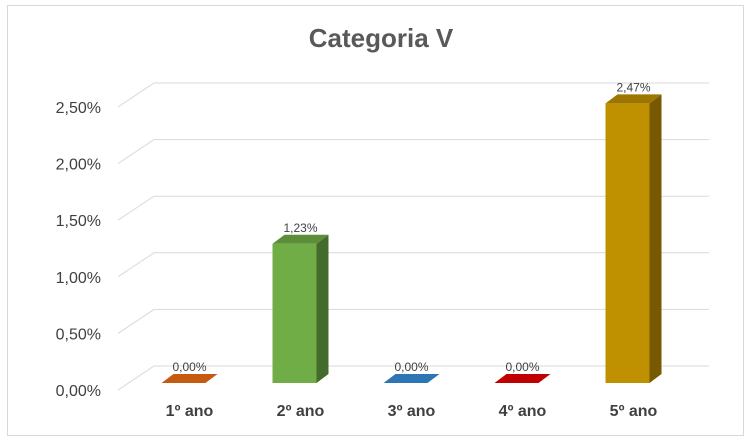  I want to click on data-label: 2,47%, so click(633, 87).